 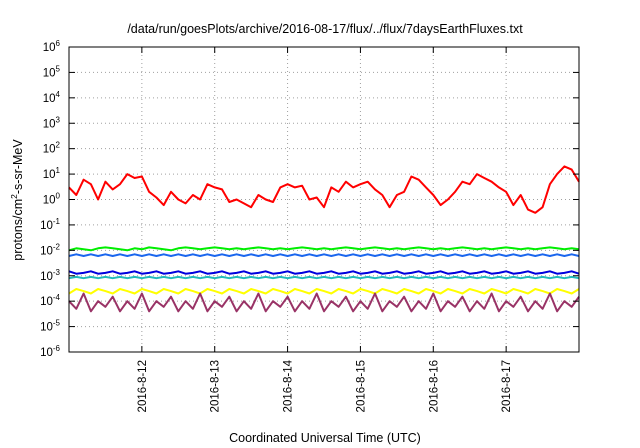 I want to click on y-tick-label: 10⁰, so click(x=52, y=199).